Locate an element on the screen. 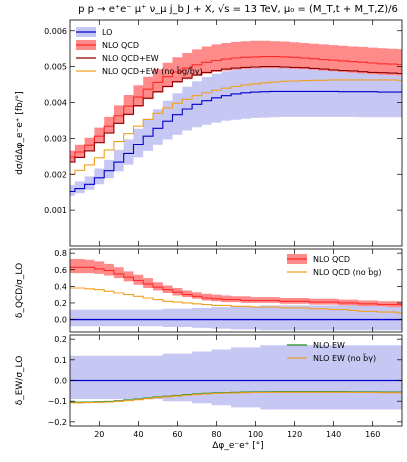  x-tick-label: 160 is located at coordinates (372, 434).